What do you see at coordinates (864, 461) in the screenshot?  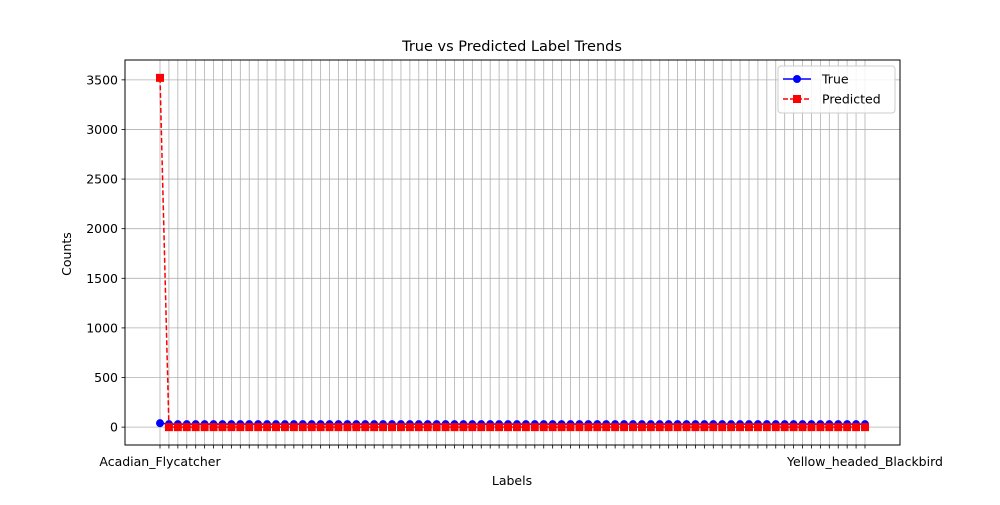 I see `x-tick-label-last: Yellow_headed_Blackbird` at bounding box center [864, 461].